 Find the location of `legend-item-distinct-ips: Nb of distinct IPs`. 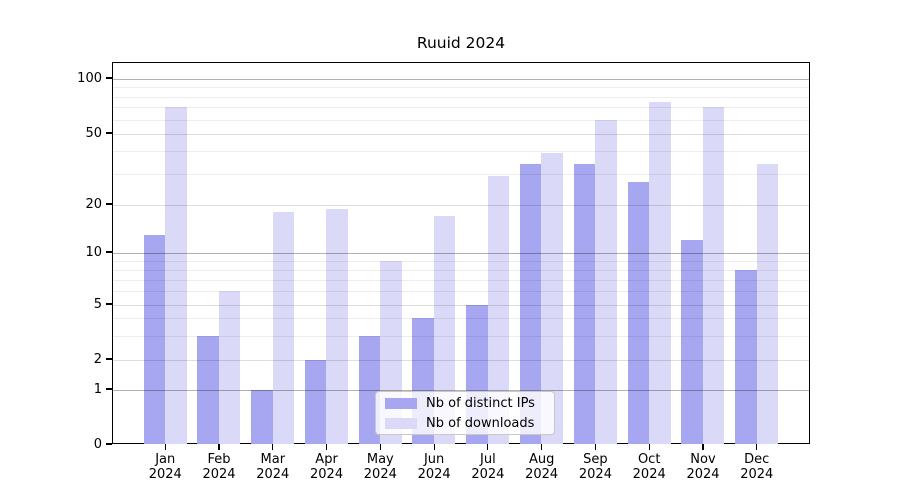

legend-item-distinct-ips: Nb of distinct IPs is located at coordinates (465, 403).